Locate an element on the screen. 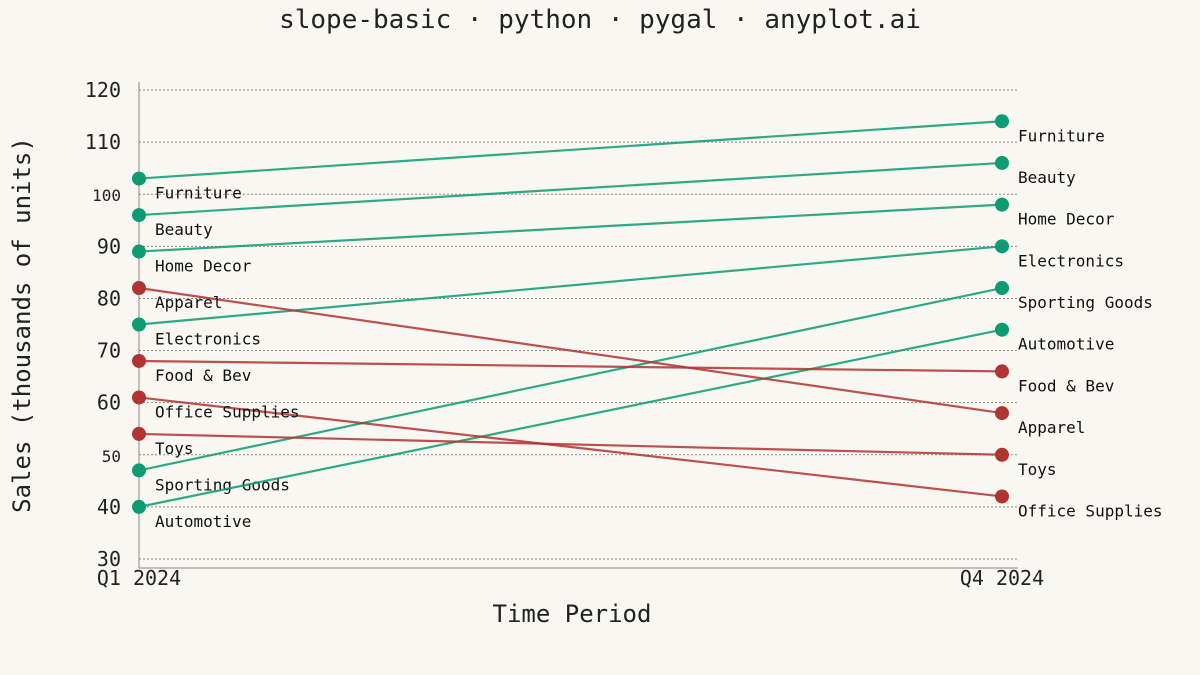 This screenshot has height=675, width=1200. slope-line-toys is located at coordinates (570, 444).